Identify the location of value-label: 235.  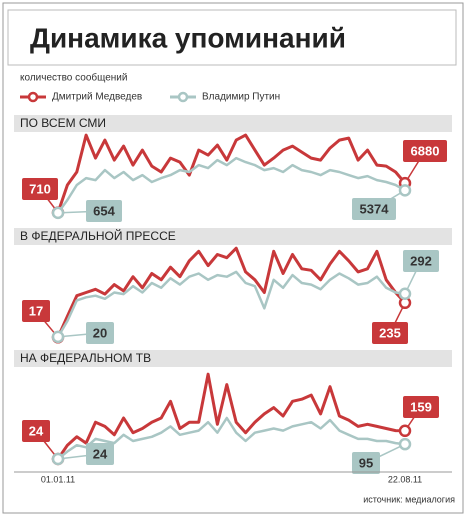
(390, 332).